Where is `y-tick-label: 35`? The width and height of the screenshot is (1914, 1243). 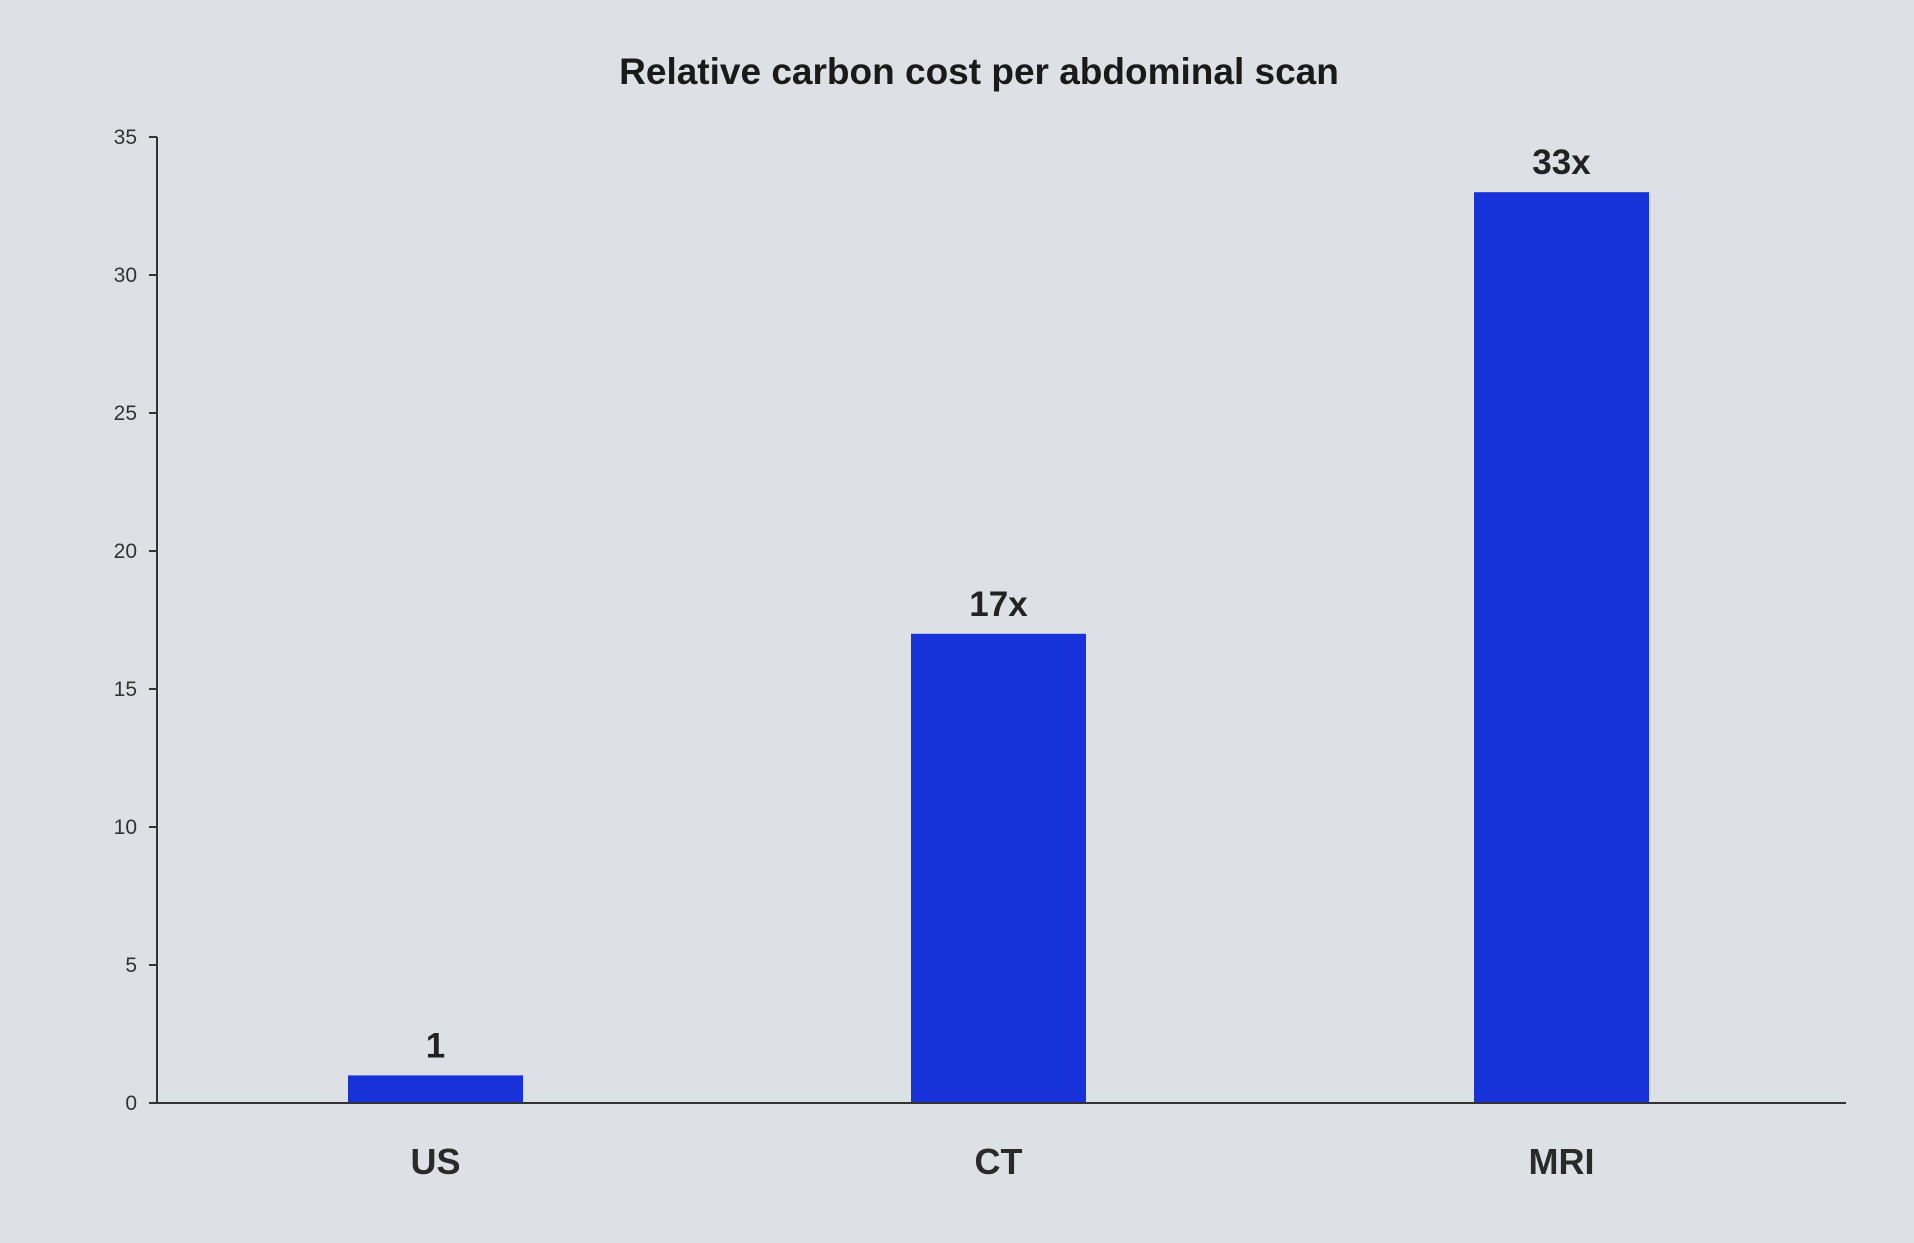 y-tick-label: 35 is located at coordinates (125, 137).